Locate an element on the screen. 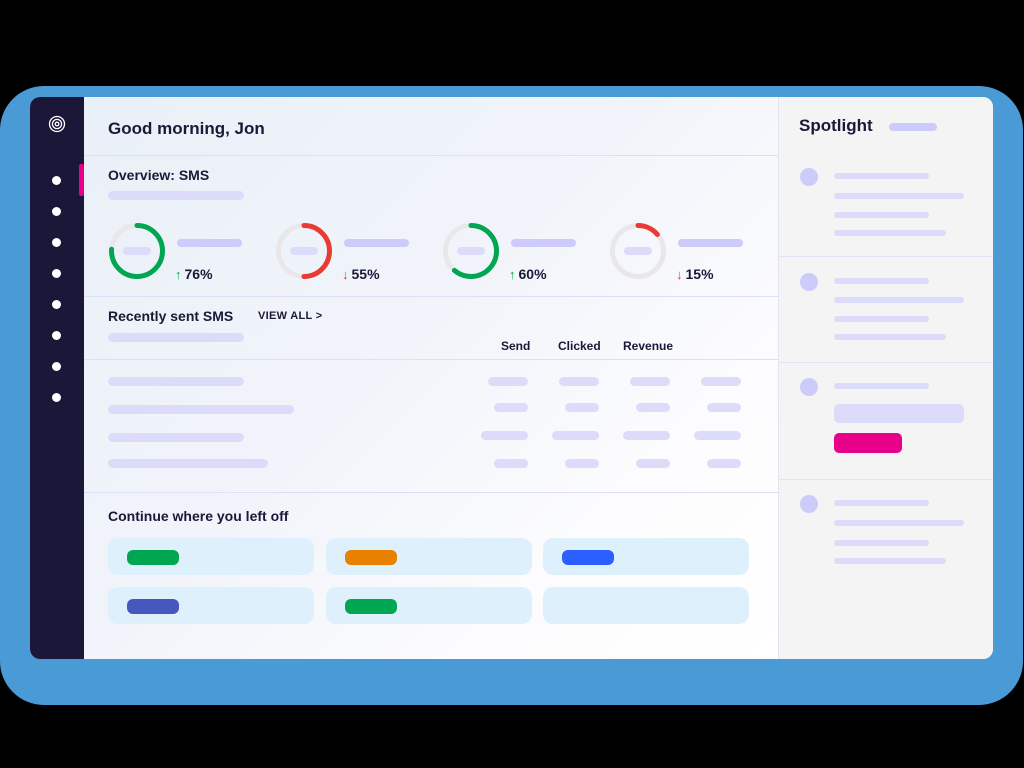 This screenshot has height=768, width=1024. column-header-revenue: Revenue is located at coordinates (648, 346).